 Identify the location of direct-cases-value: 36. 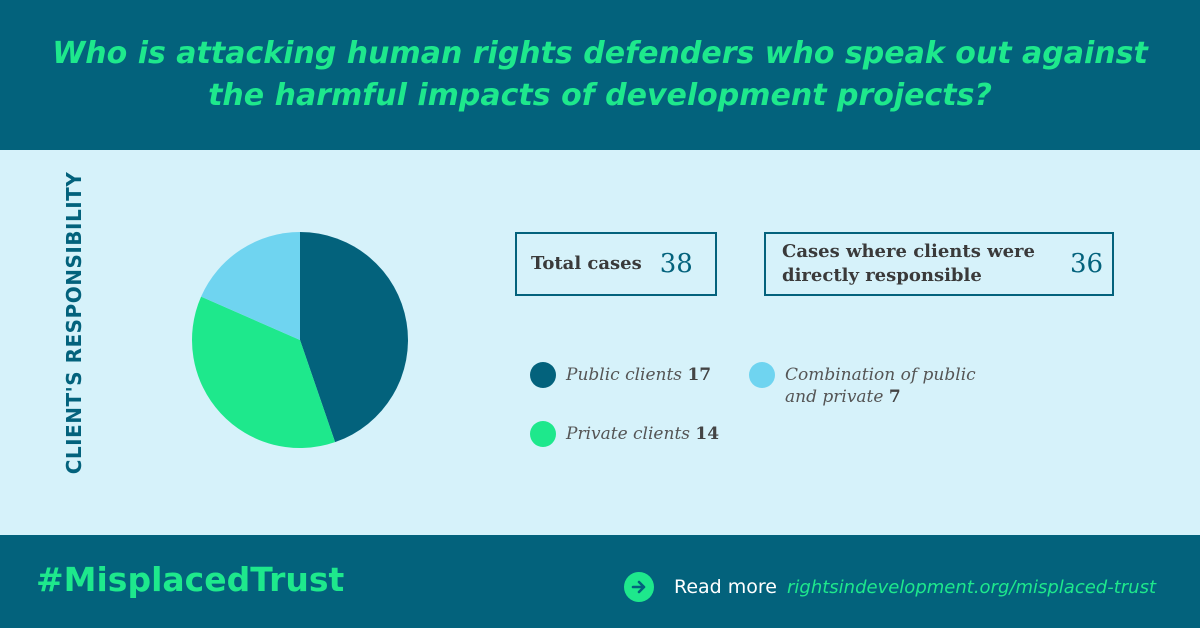
(1087, 264).